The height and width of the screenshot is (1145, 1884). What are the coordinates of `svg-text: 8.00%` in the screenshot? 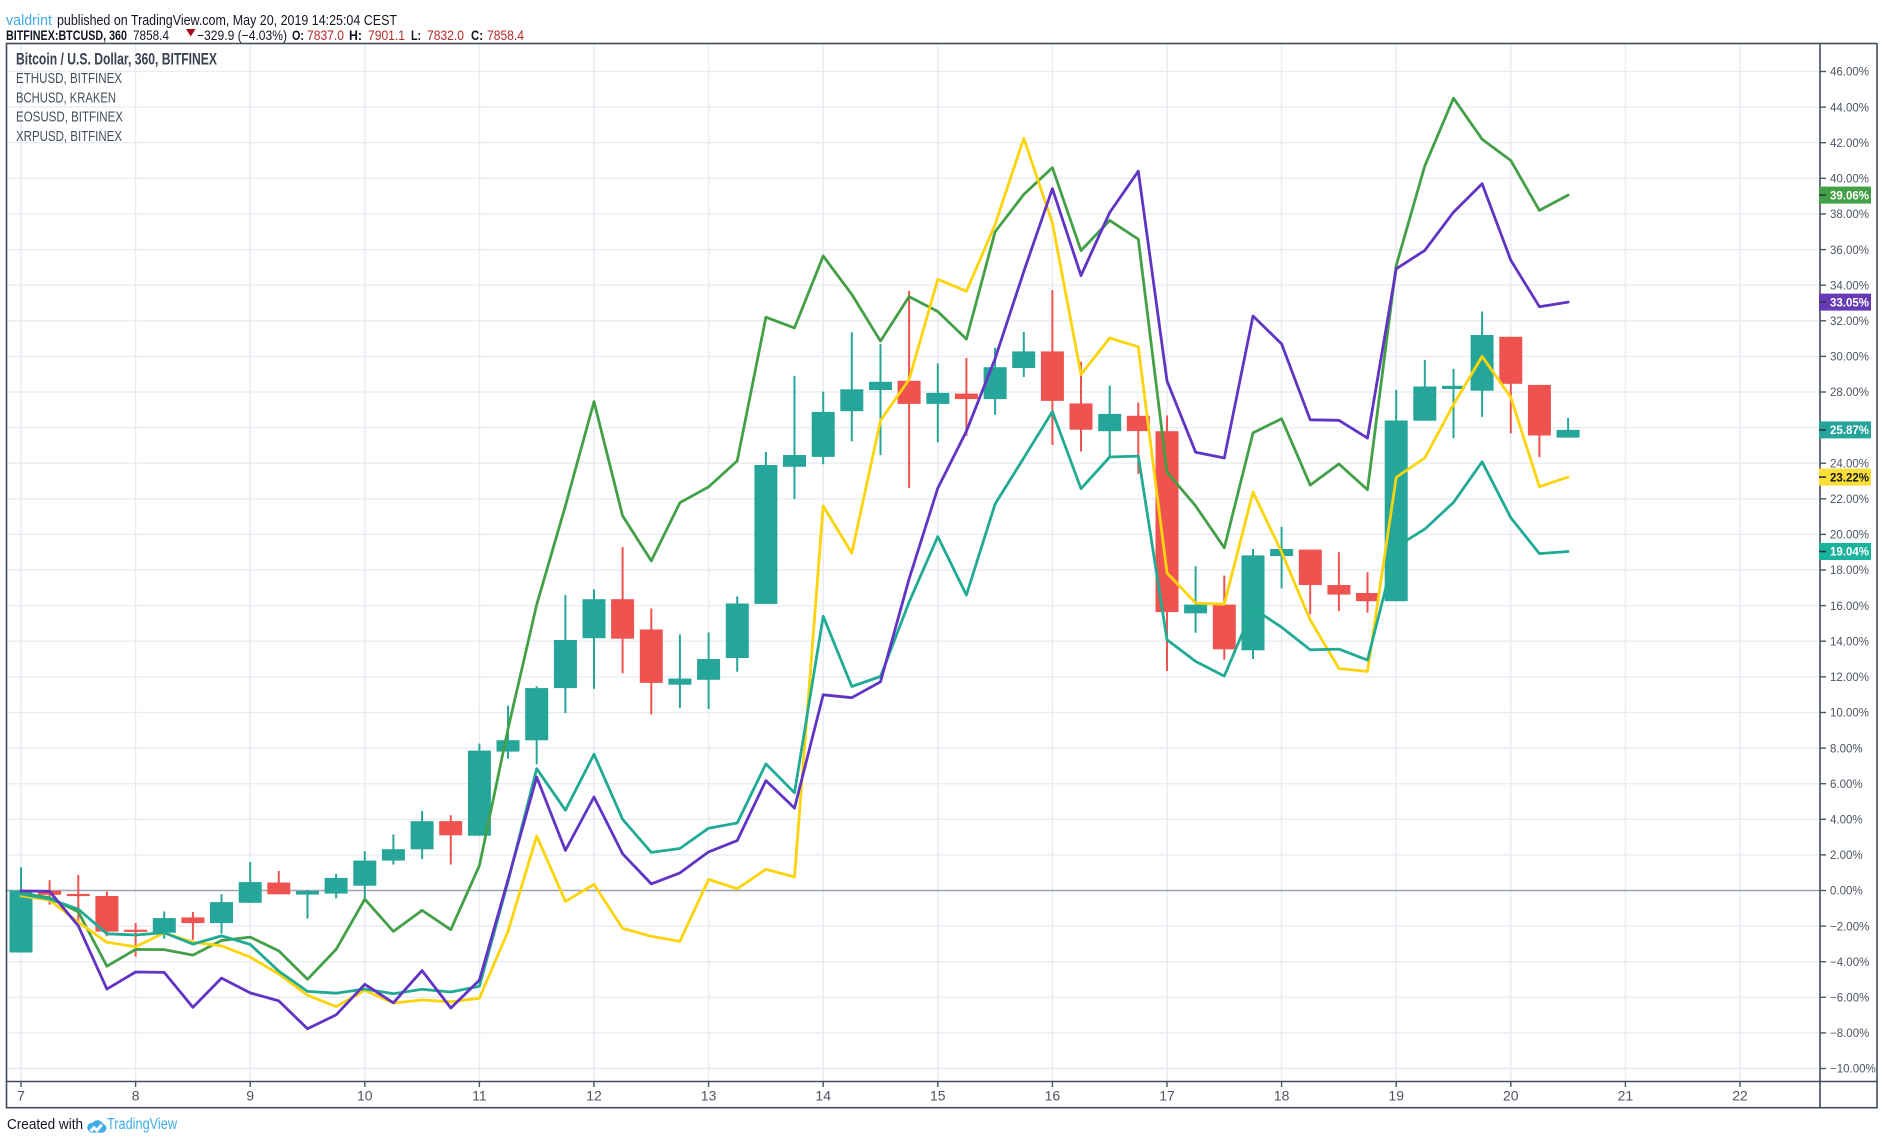 It's located at (1846, 749).